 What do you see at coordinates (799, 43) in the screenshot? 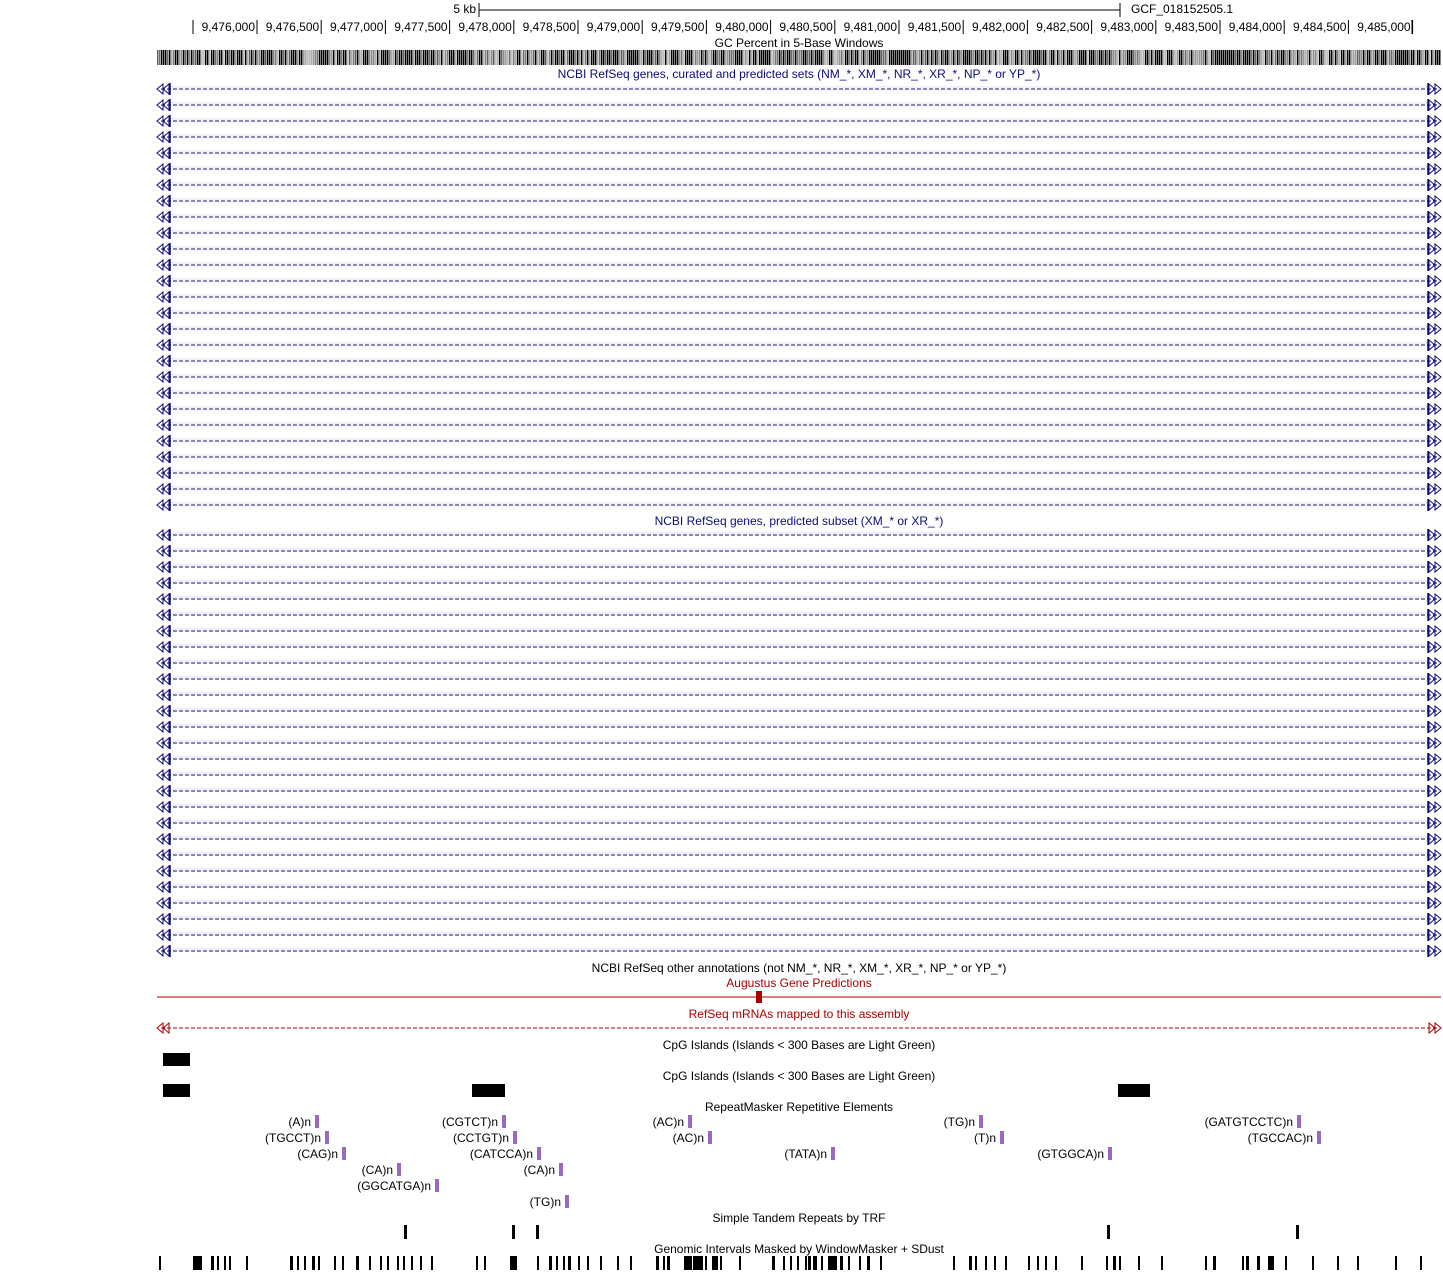
I see `track-title-gc-percent: GC Percent in 5-Base Windows` at bounding box center [799, 43].